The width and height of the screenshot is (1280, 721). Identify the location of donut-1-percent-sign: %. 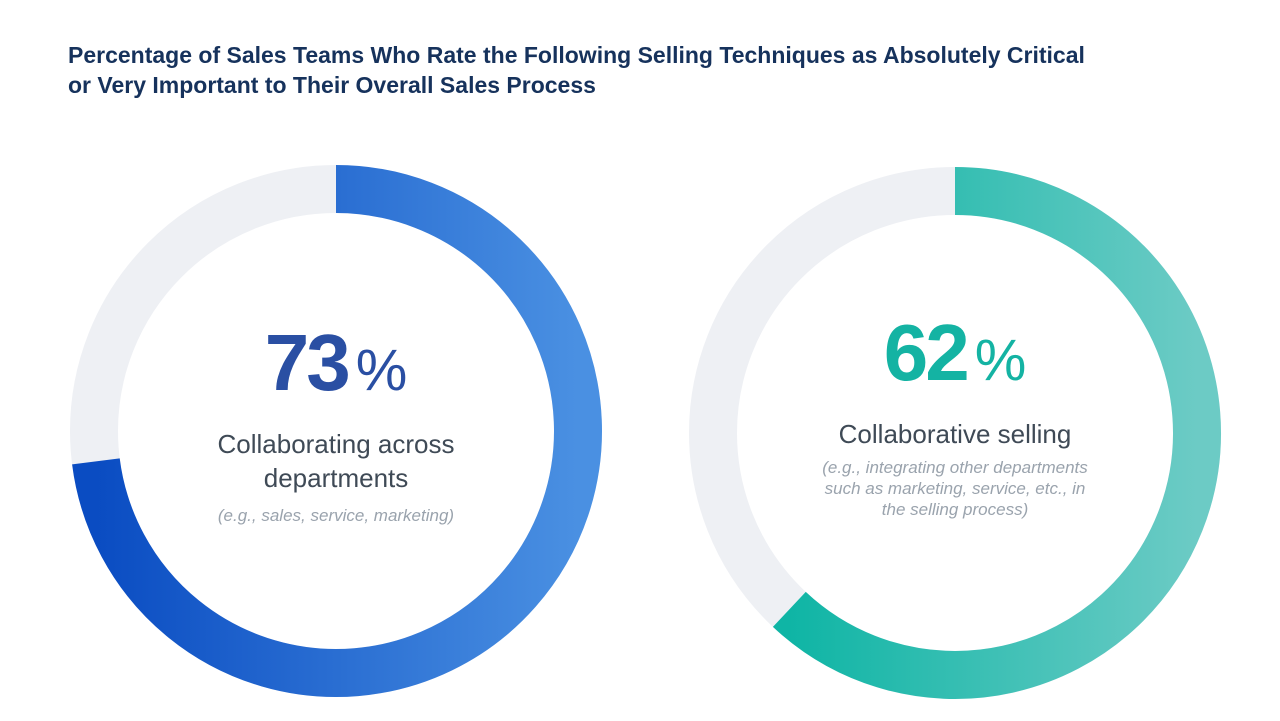
(381, 370).